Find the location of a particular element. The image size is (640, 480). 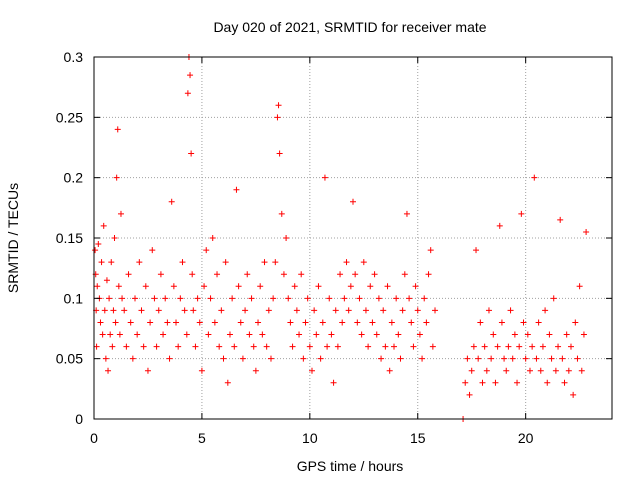

x-tick-label: 5 is located at coordinates (202, 438).